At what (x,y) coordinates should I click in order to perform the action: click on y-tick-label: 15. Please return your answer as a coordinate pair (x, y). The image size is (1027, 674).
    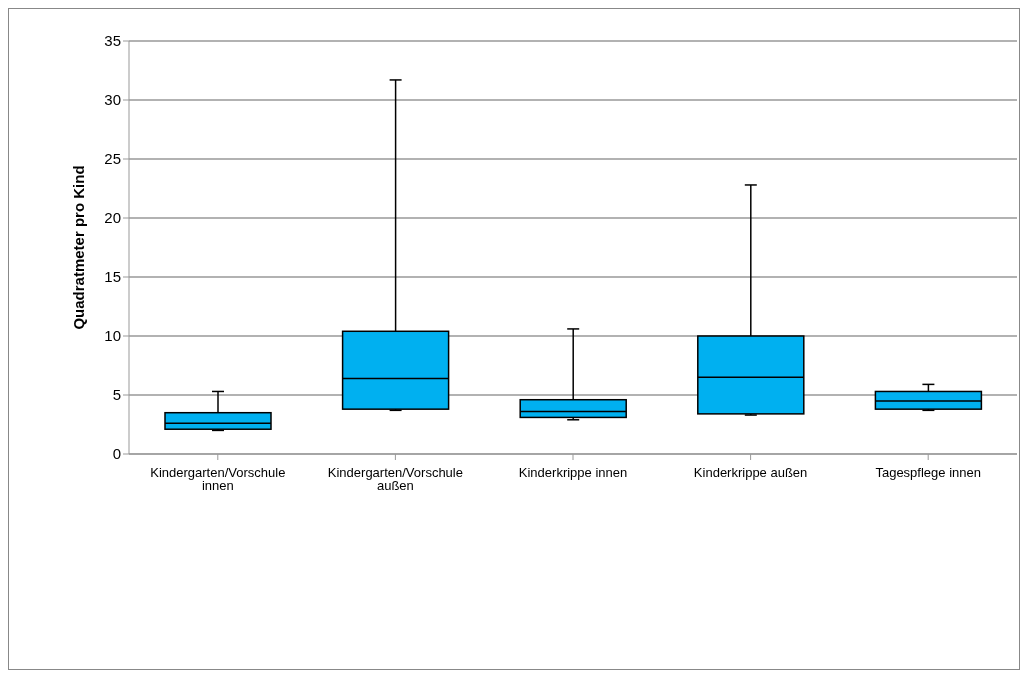
    Looking at the image, I should click on (112, 277).